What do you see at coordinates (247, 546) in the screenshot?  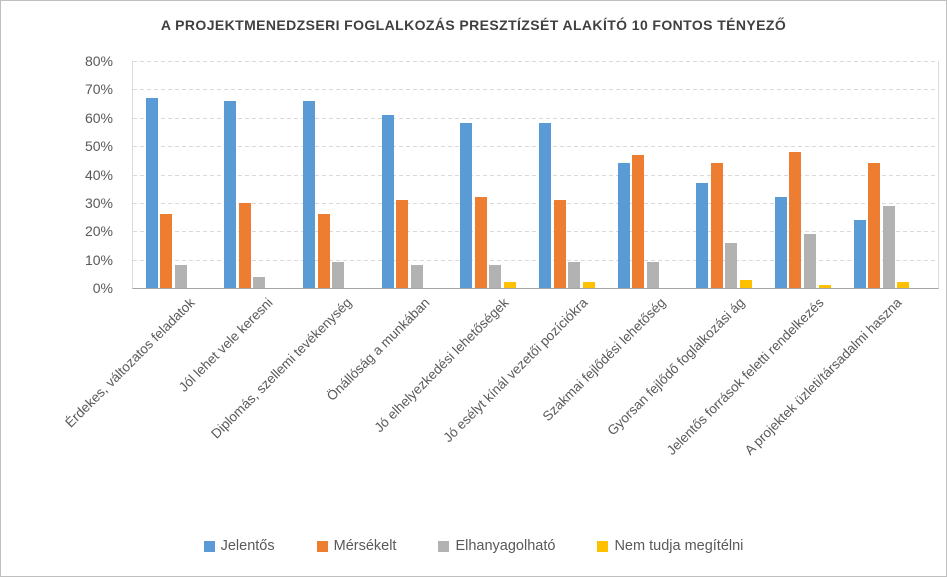 I see `legend-label: Jelentős` at bounding box center [247, 546].